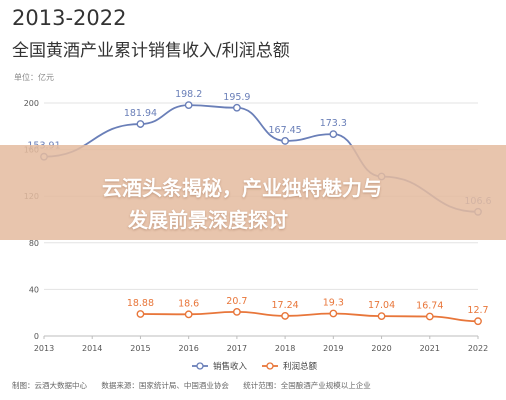 The height and width of the screenshot is (400, 506). What do you see at coordinates (34, 243) in the screenshot?
I see `y-tick-label: 80` at bounding box center [34, 243].